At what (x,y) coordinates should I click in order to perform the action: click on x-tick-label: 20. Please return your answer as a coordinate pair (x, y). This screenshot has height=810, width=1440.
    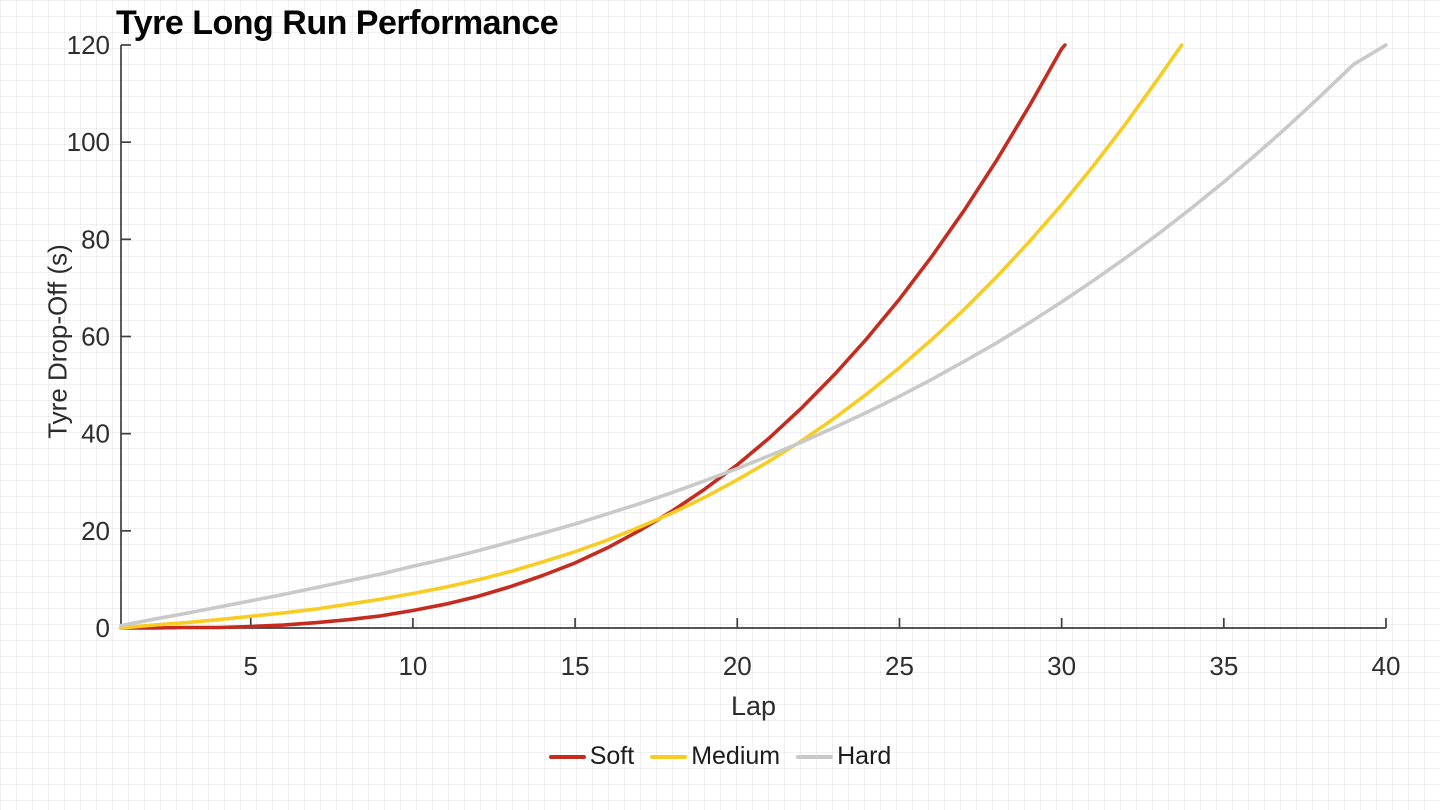
    Looking at the image, I should click on (737, 666).